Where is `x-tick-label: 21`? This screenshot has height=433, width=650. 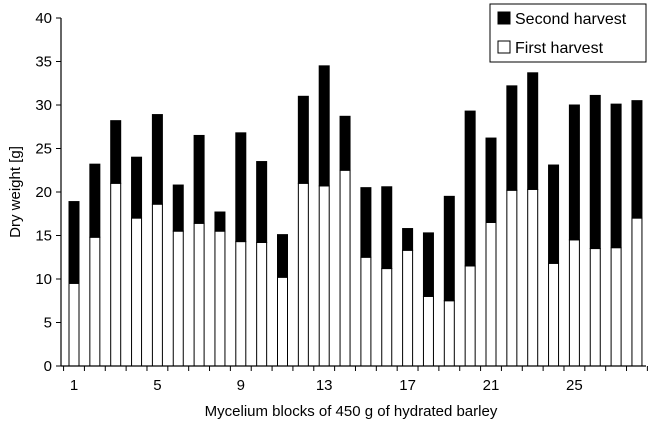 x-tick-label: 21 is located at coordinates (491, 385).